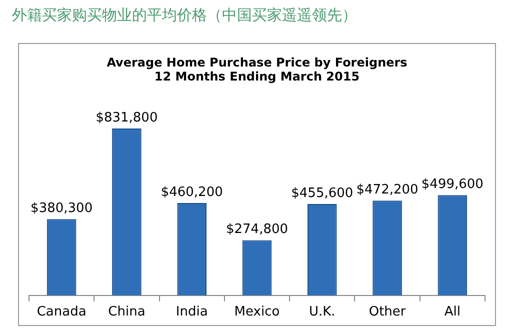 This screenshot has height=333, width=511. What do you see at coordinates (257, 312) in the screenshot?
I see `x-tick-label: Mexico` at bounding box center [257, 312].